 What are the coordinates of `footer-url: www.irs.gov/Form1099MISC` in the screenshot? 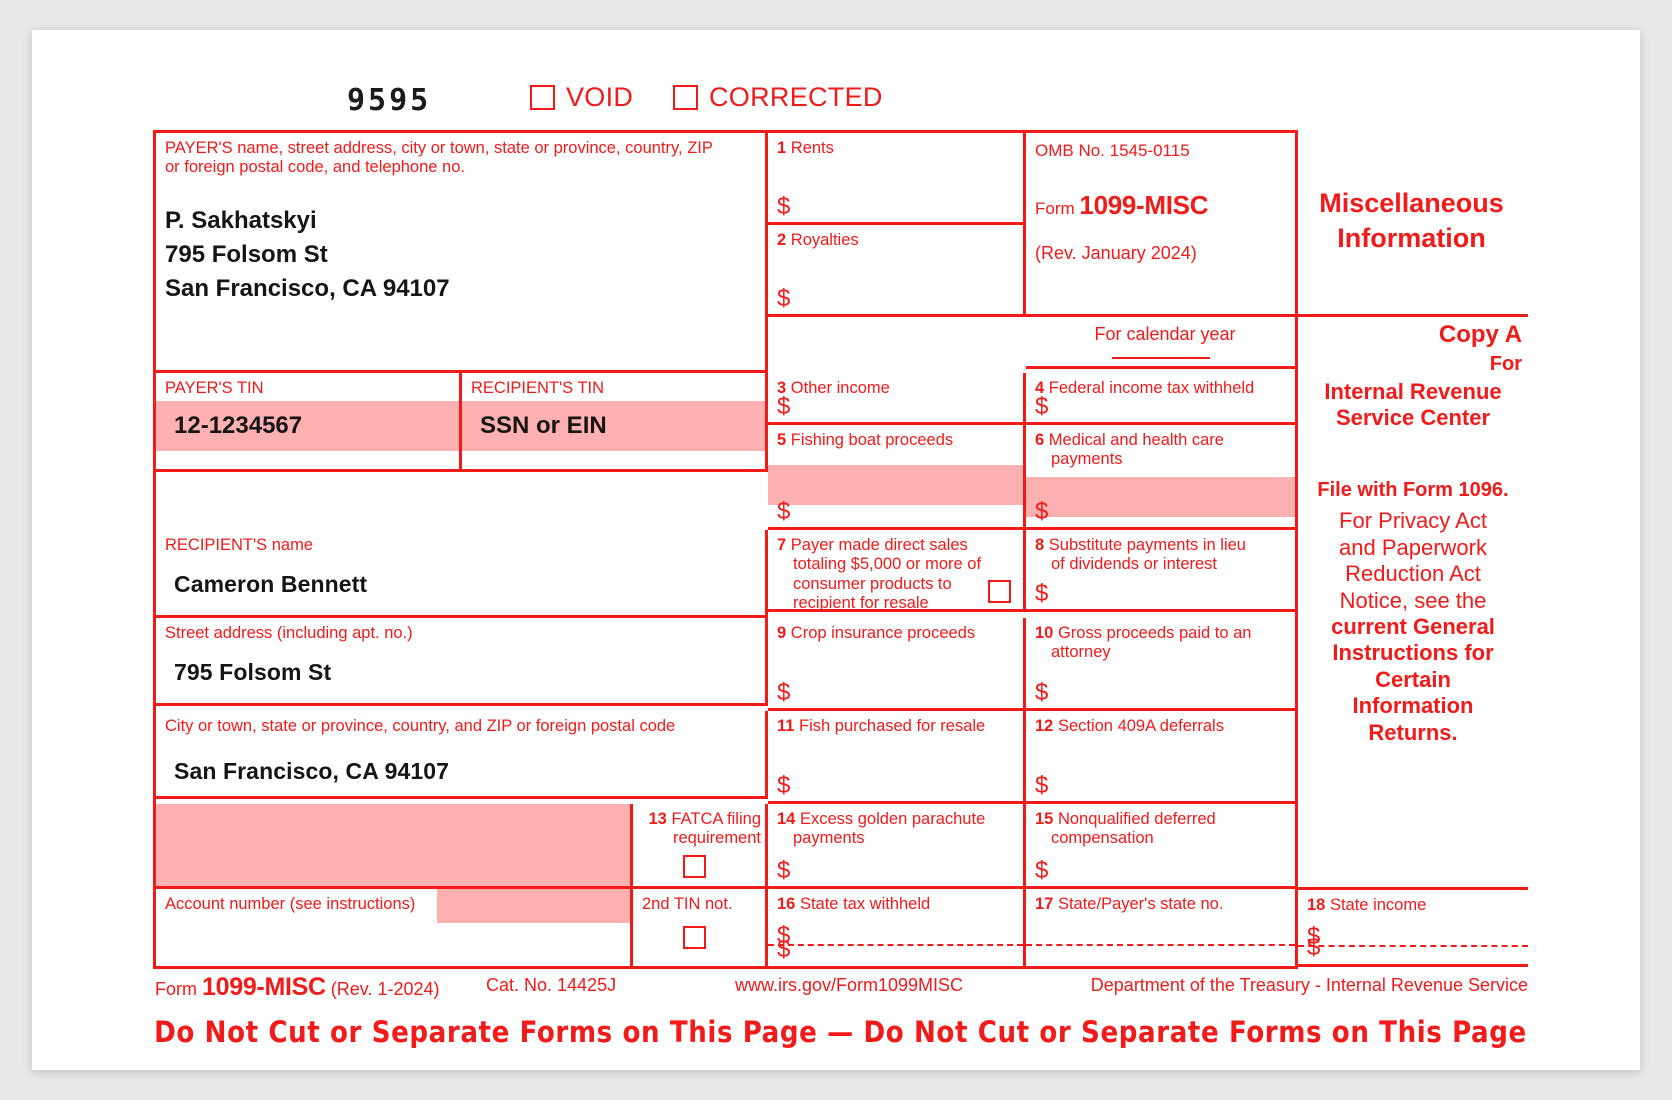 It's located at (849, 985).